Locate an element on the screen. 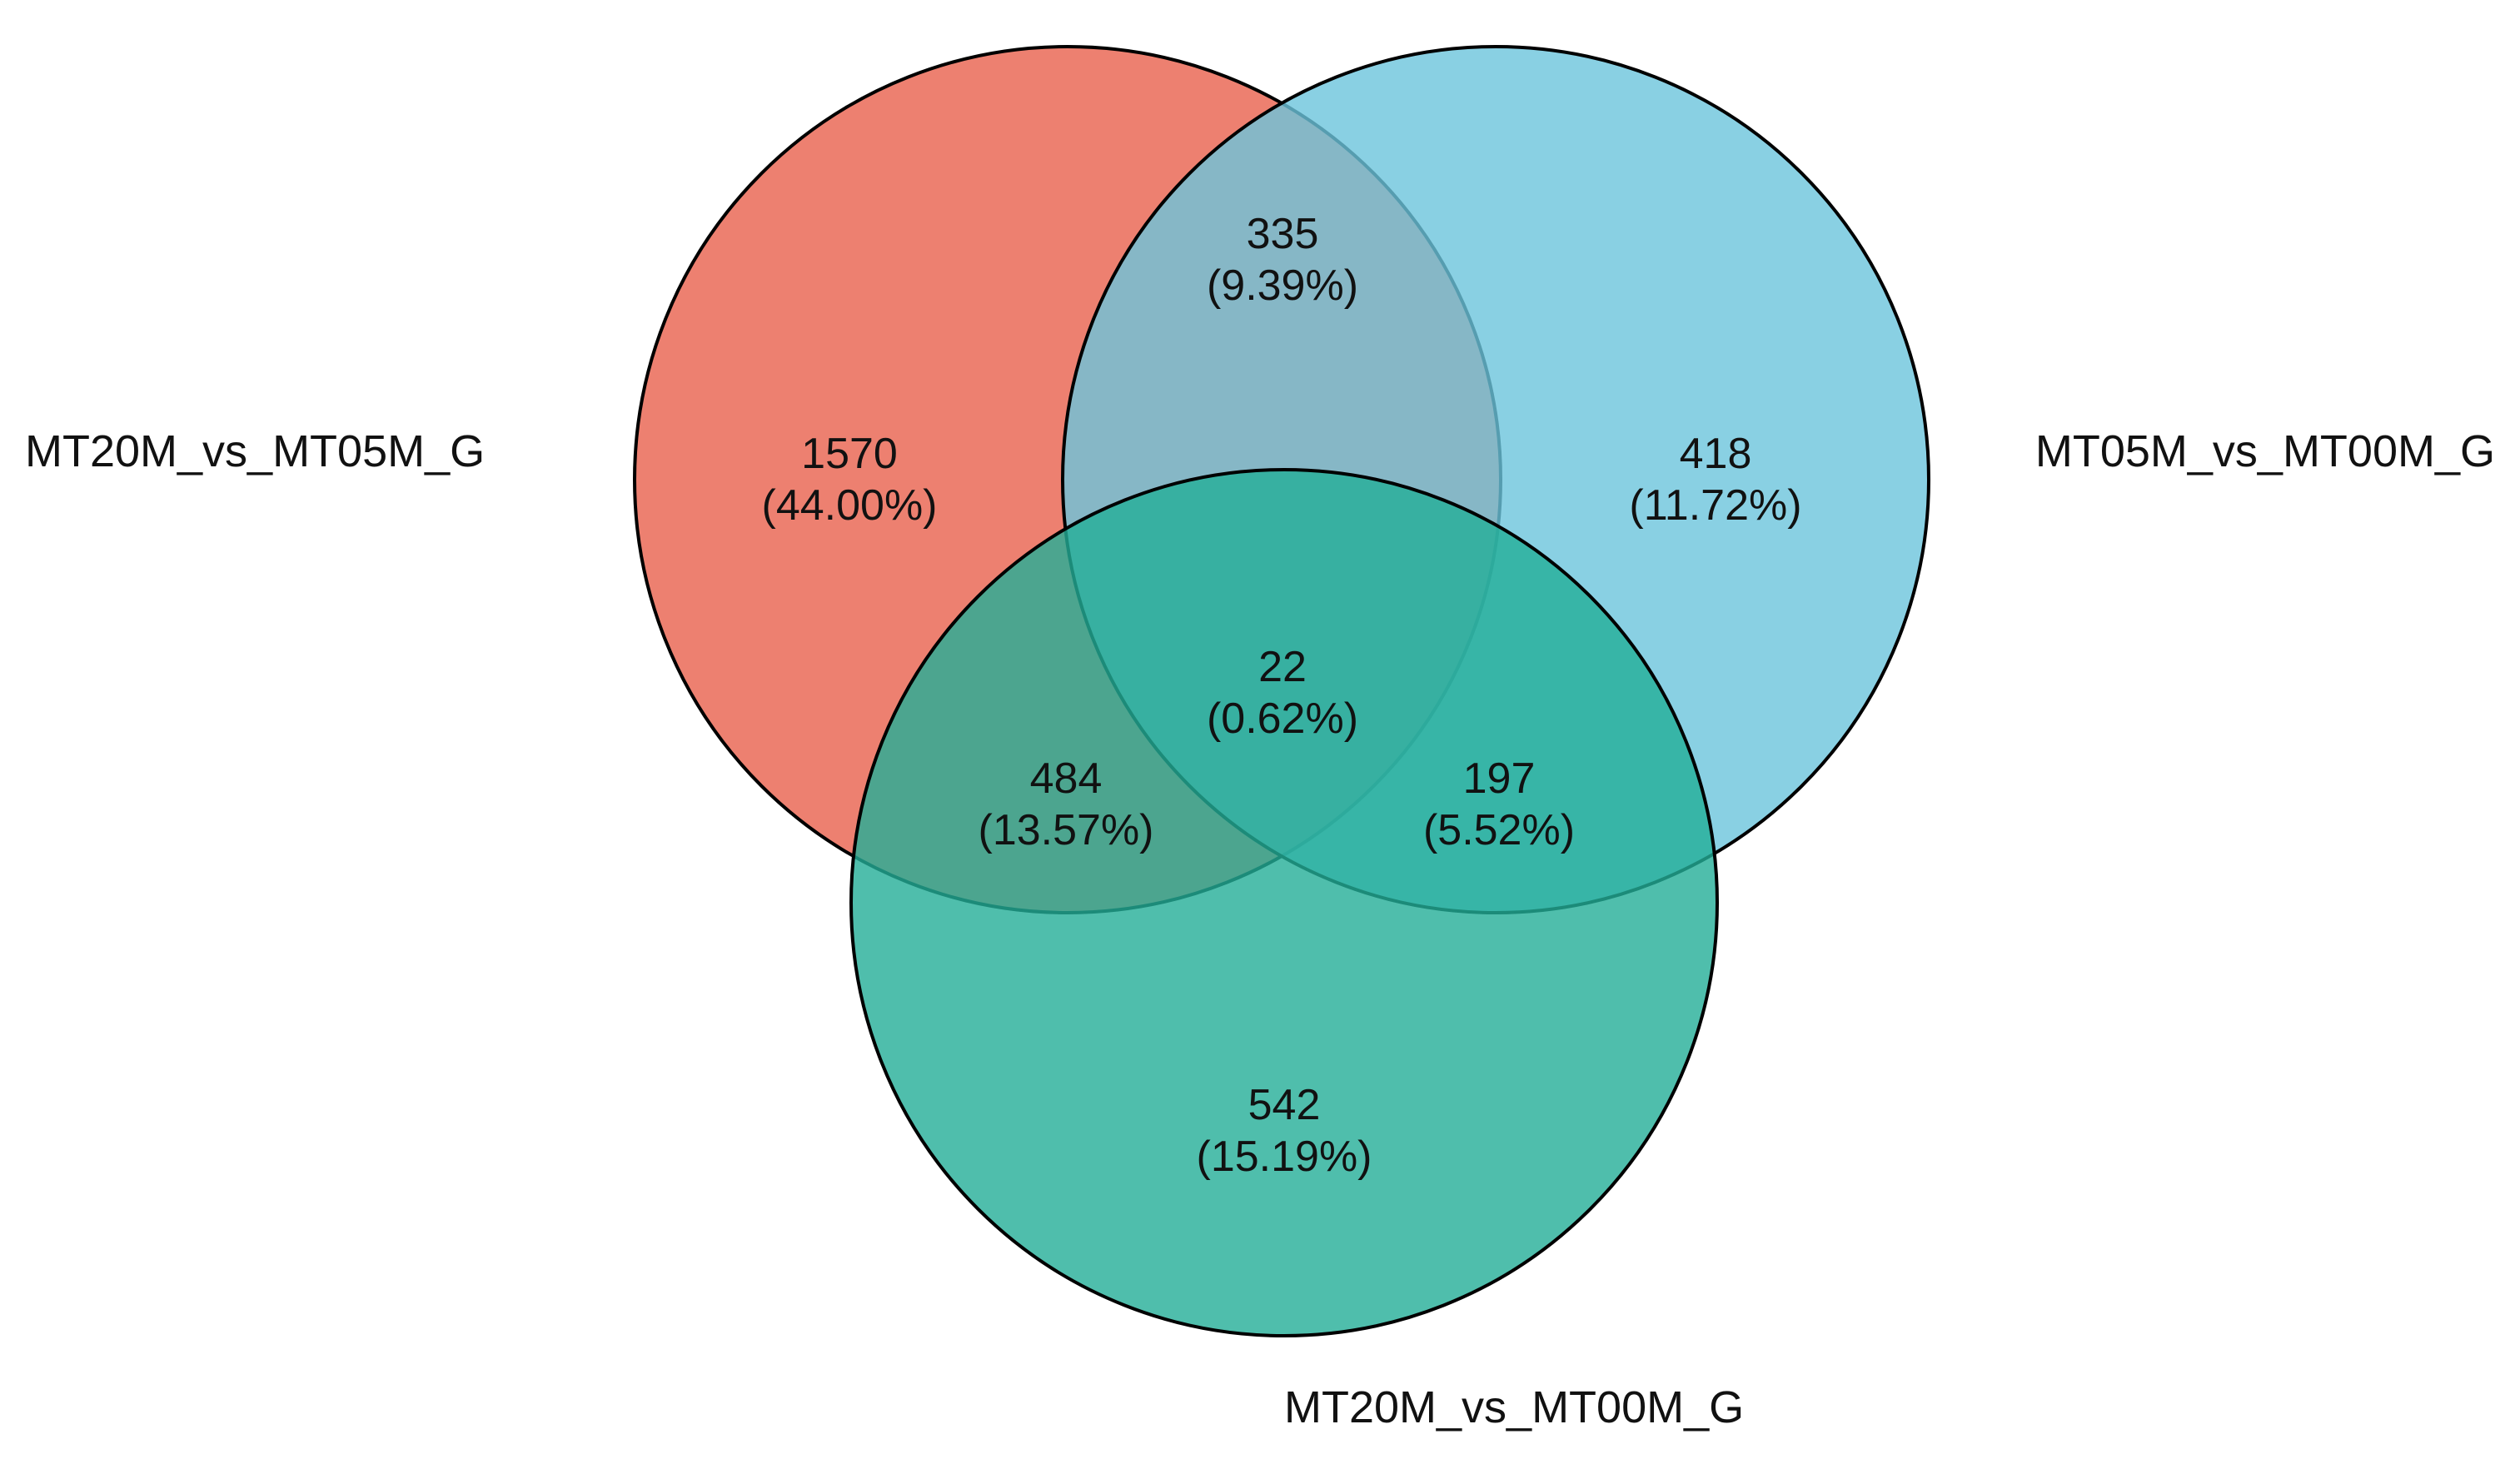  region-ac-count: 484 is located at coordinates (1066, 778).